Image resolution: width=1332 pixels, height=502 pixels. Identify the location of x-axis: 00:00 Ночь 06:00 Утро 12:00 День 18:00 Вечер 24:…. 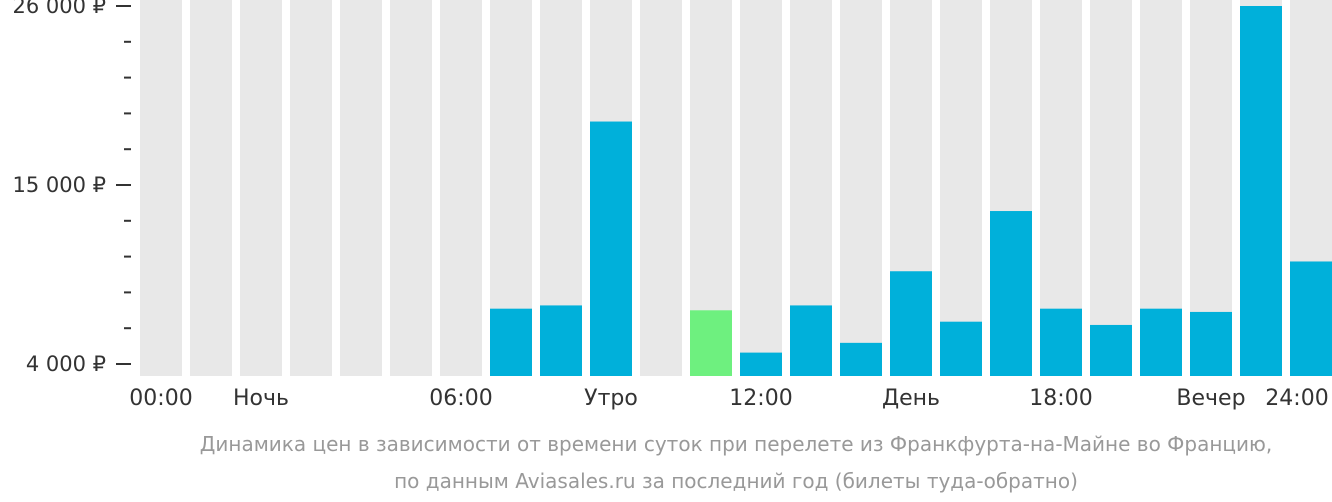
(728, 398).